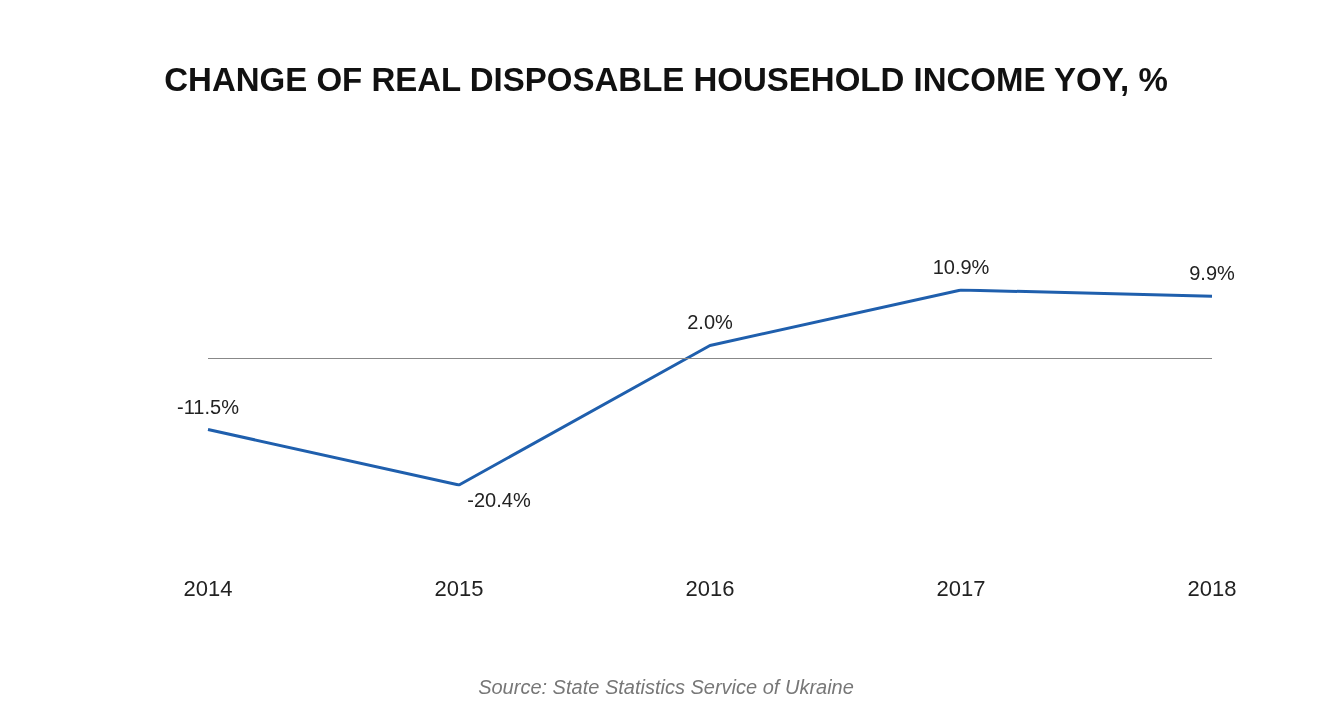 The width and height of the screenshot is (1332, 719). What do you see at coordinates (208, 588) in the screenshot?
I see `x-tick-label: 2014` at bounding box center [208, 588].